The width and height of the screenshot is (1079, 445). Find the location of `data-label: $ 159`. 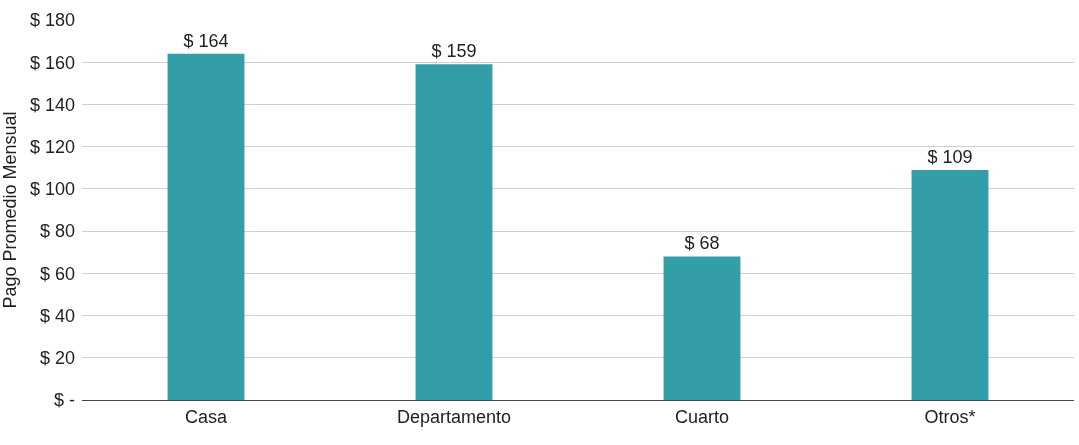

data-label: $ 159 is located at coordinates (454, 51).